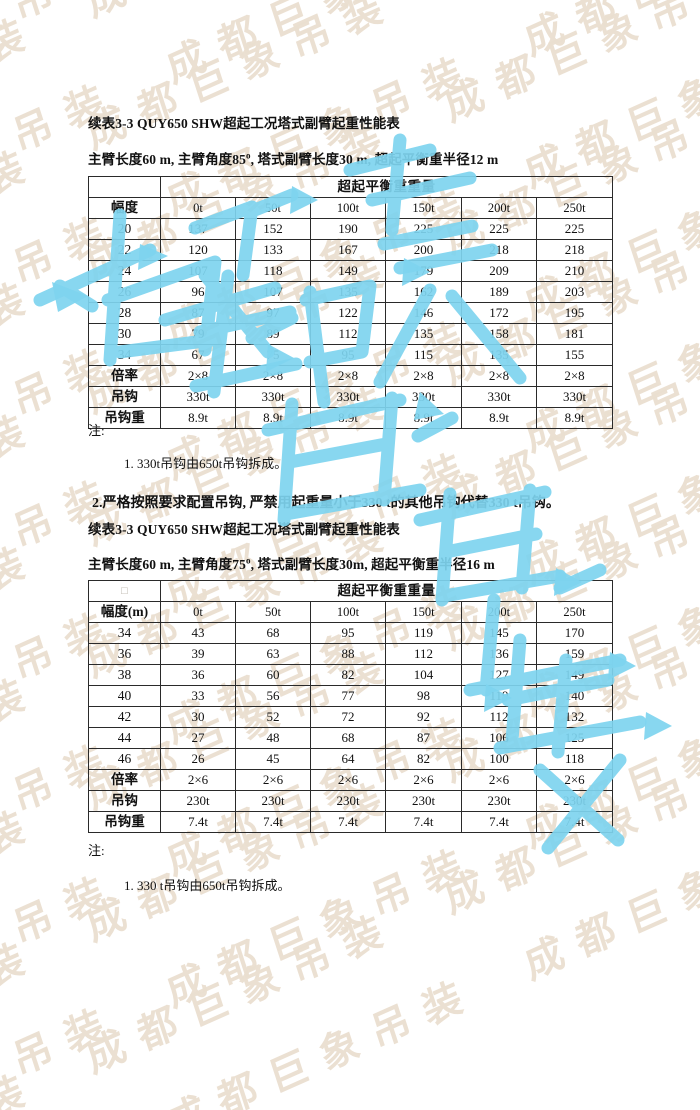  Describe the element at coordinates (124, 780) in the screenshot. I see `table-2-row-7-label: 倍率` at that location.